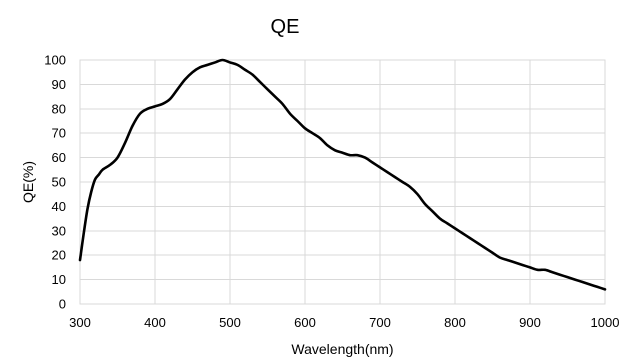 The height and width of the screenshot is (362, 638). I want to click on x-tick-label-700: 700, so click(380, 322).